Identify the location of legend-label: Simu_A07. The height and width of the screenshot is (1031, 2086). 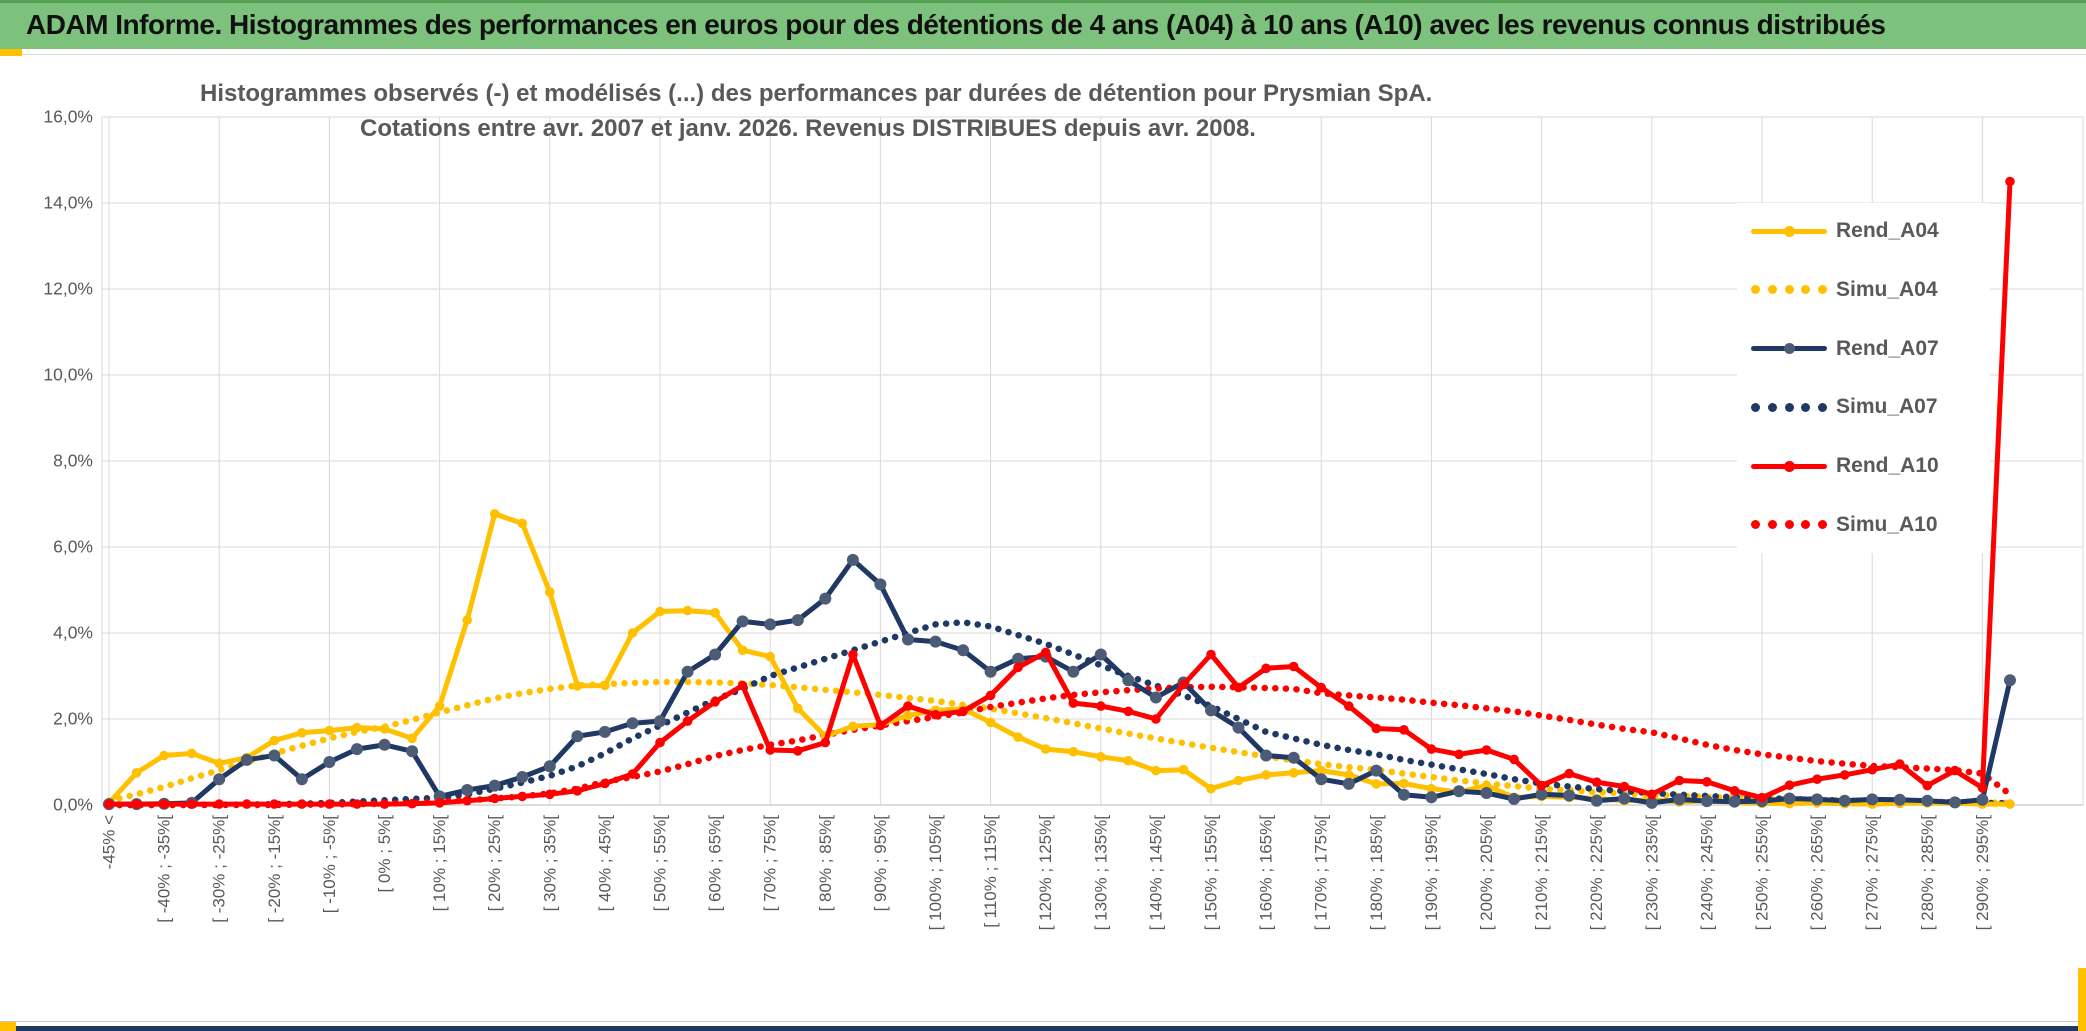
(1887, 407).